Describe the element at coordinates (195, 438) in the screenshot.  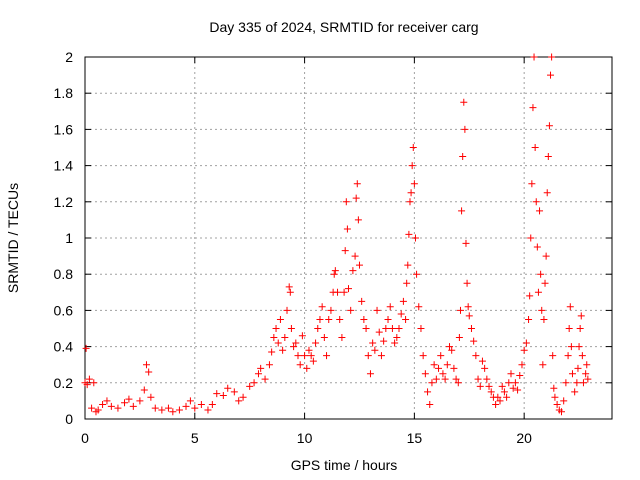
I see `x-tick-label: 5` at that location.